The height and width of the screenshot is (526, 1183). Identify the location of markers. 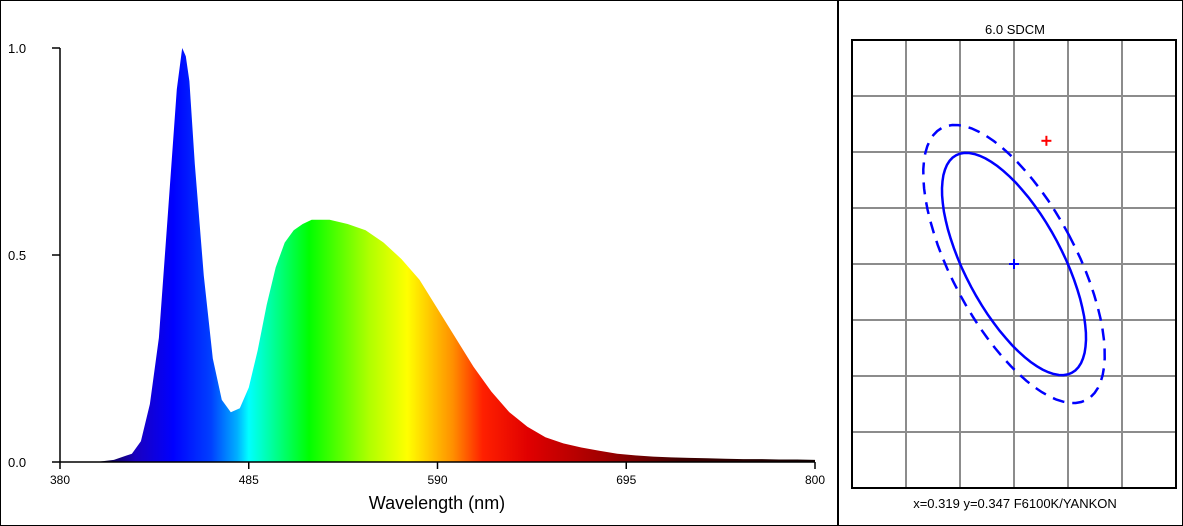
(1030, 202).